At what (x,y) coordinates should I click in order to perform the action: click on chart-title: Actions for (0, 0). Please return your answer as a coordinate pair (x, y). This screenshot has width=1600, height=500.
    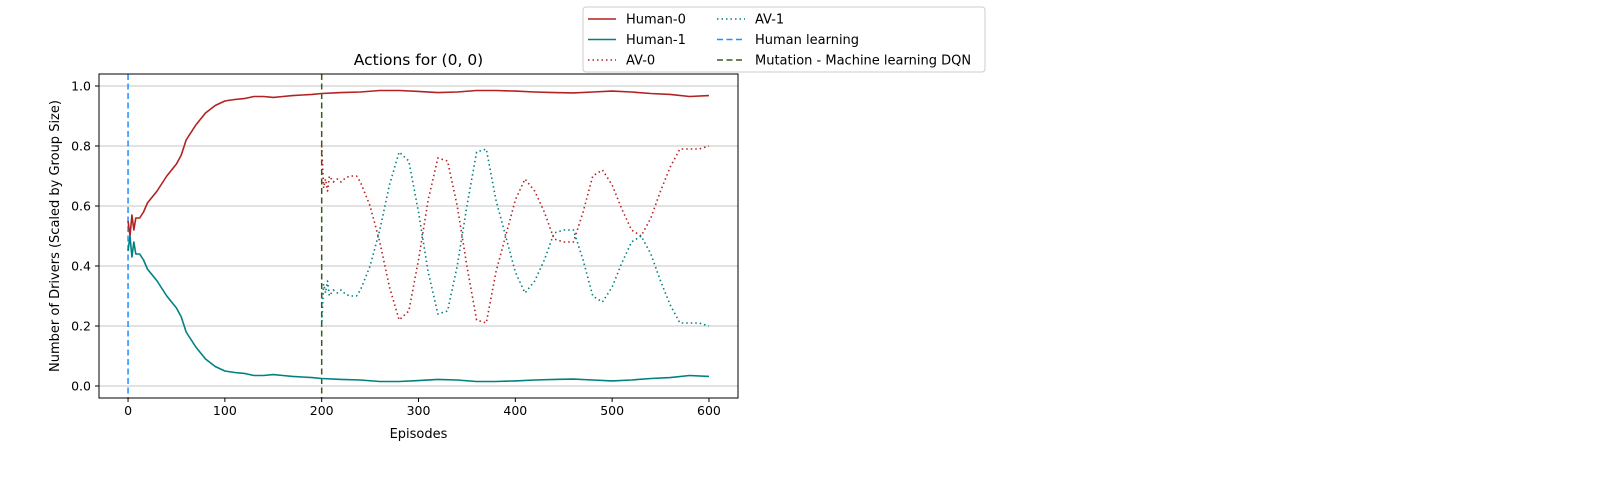
    Looking at the image, I should click on (418, 60).